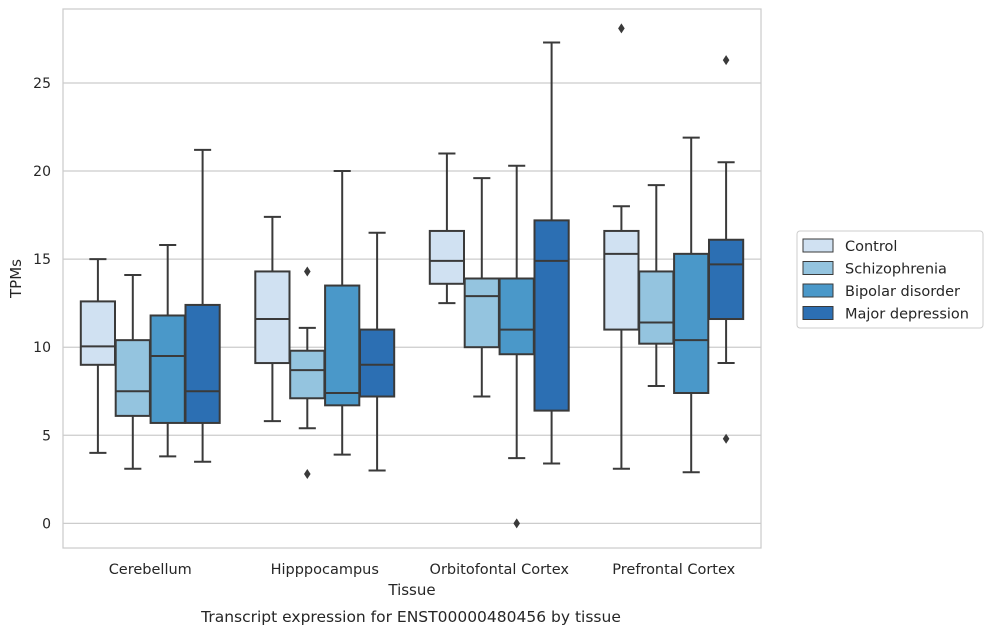  What do you see at coordinates (871, 247) in the screenshot?
I see `legend-label: Control` at bounding box center [871, 247].